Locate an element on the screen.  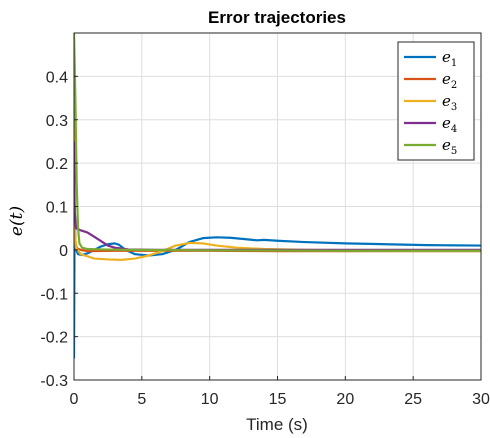
x-tick-label: 30 is located at coordinates (481, 399).